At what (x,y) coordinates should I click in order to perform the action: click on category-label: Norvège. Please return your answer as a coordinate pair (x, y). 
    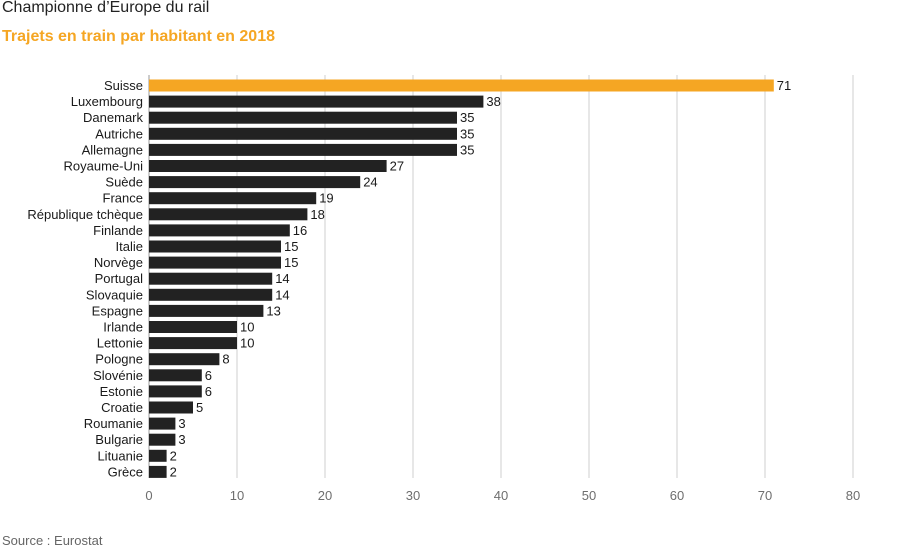
    Looking at the image, I should click on (118, 262).